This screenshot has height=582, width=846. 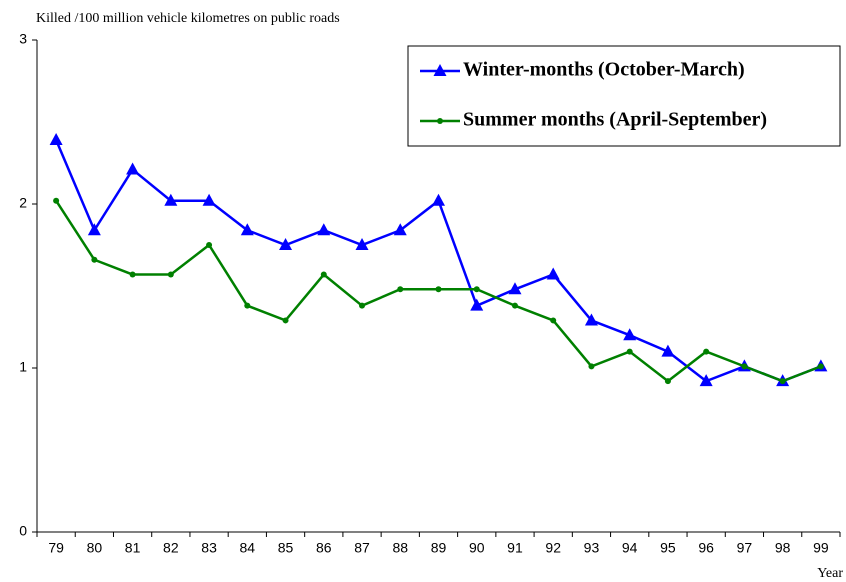 I want to click on x-tick-label: 93, so click(x=592, y=548).